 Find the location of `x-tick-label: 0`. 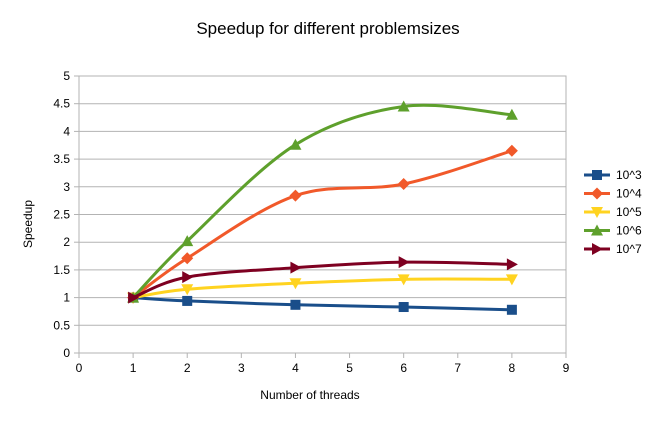

x-tick-label: 0 is located at coordinates (79, 368).